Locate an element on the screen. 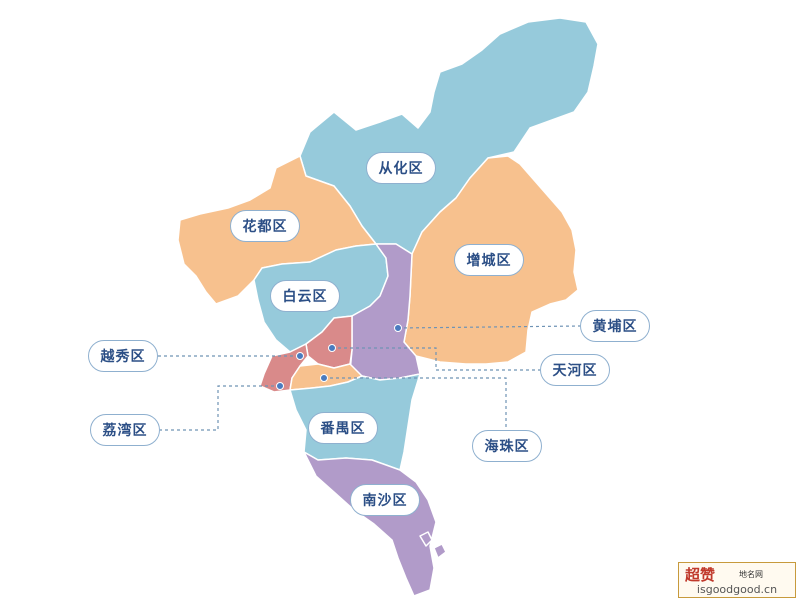 The image size is (800, 600). watermark-url: isgoodgood.cn is located at coordinates (737, 589).